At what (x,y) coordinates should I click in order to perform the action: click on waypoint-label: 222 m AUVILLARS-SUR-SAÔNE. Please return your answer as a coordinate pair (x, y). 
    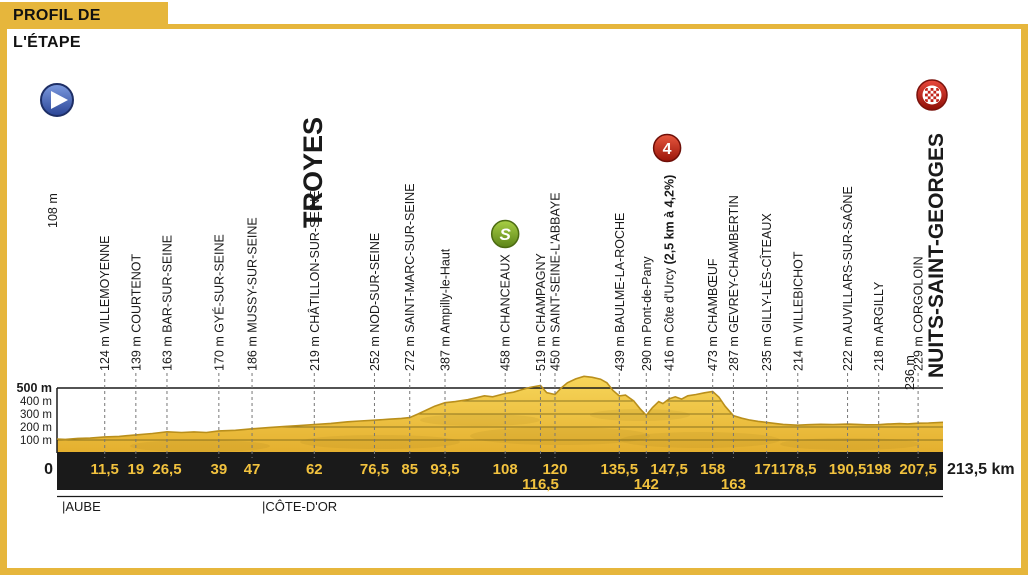
    Looking at the image, I should click on (847, 278).